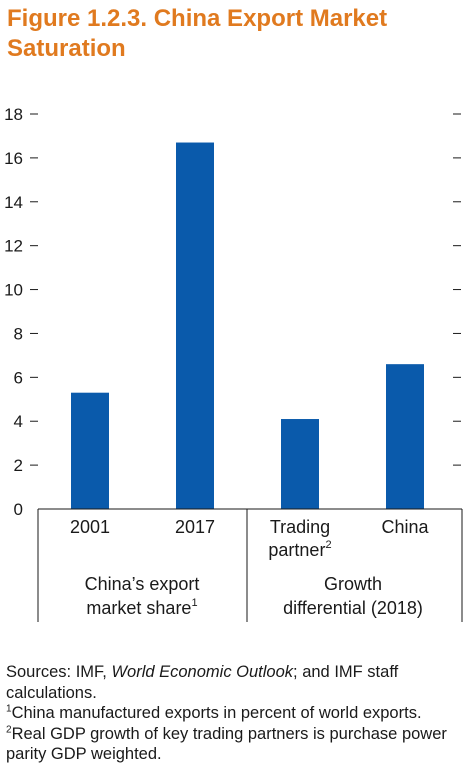  I want to click on category-labels: 2001 2017 Trading partner2 China, so click(250, 538).